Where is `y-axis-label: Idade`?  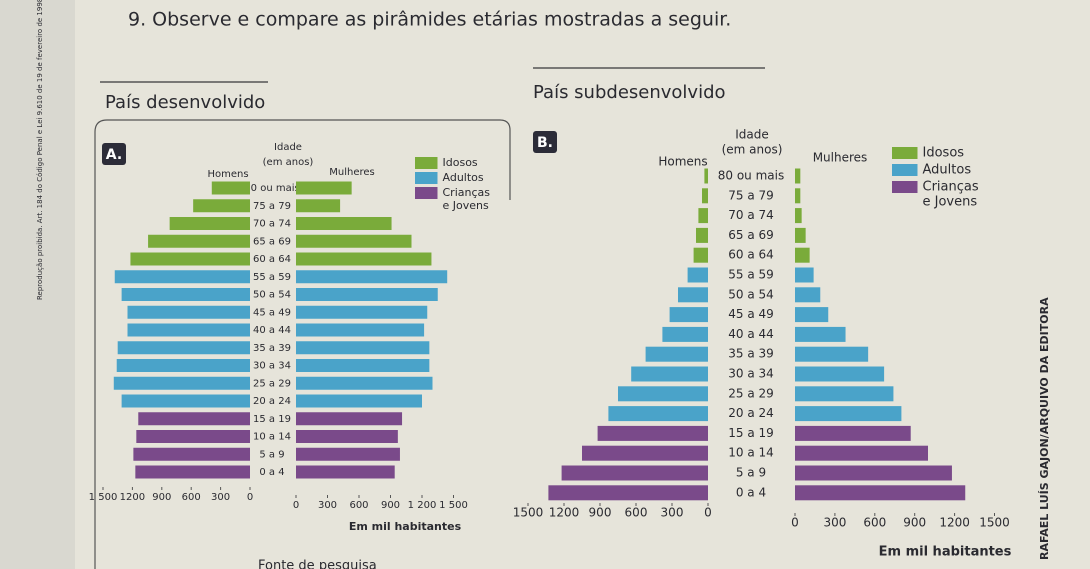
y-axis-label: Idade is located at coordinates (752, 135).